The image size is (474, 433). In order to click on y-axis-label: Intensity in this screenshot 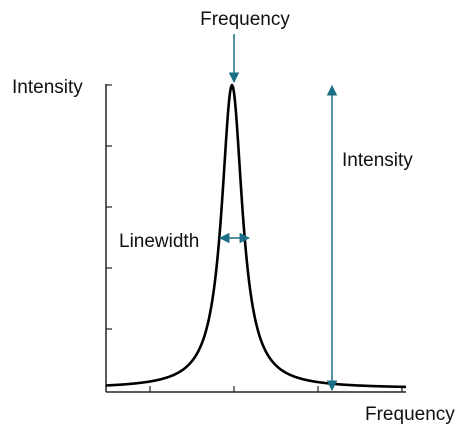, I will do `click(47, 87)`.